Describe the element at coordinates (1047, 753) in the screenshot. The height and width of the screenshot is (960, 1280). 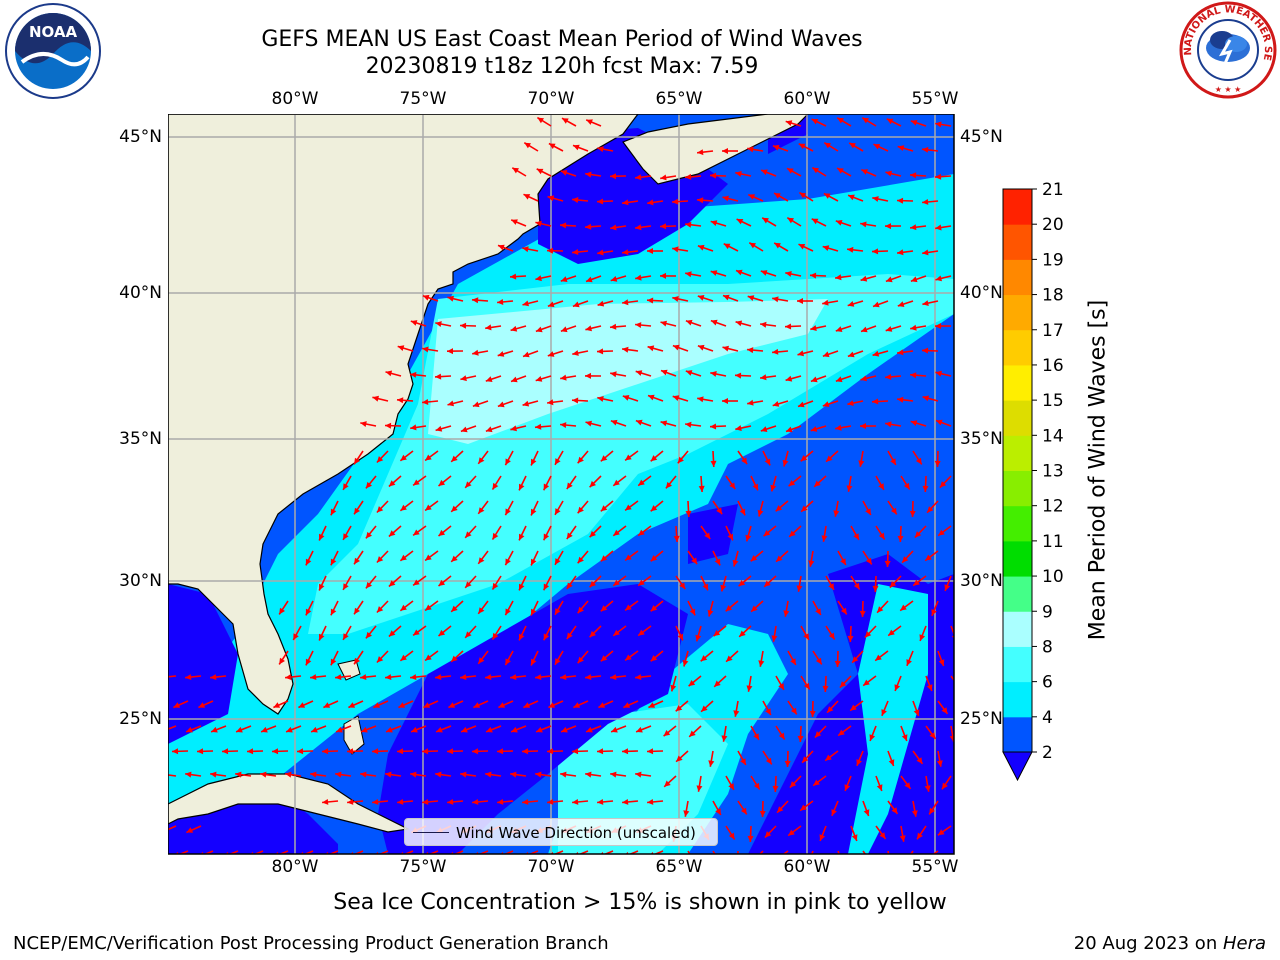
I see `colorbar-tick-label: 2` at that location.